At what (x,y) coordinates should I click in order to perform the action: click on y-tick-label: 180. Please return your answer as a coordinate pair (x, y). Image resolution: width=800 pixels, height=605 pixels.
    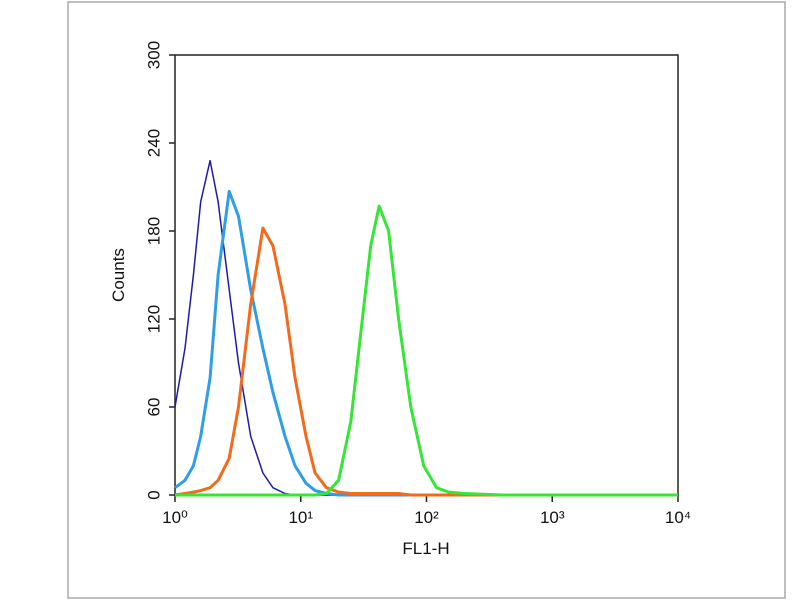
    Looking at the image, I should click on (153, 231).